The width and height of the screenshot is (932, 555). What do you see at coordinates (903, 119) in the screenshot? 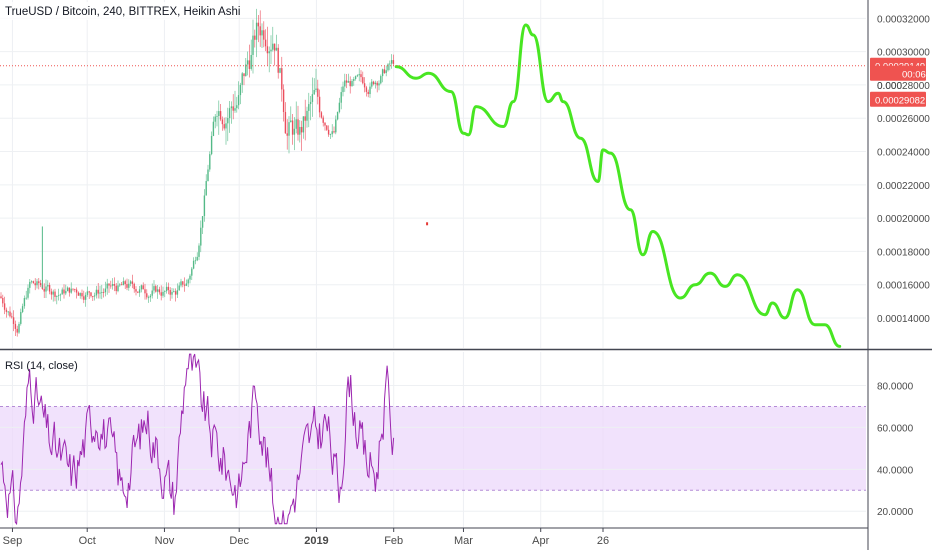
I see `price-axis-label: 0.00026000` at bounding box center [903, 119].